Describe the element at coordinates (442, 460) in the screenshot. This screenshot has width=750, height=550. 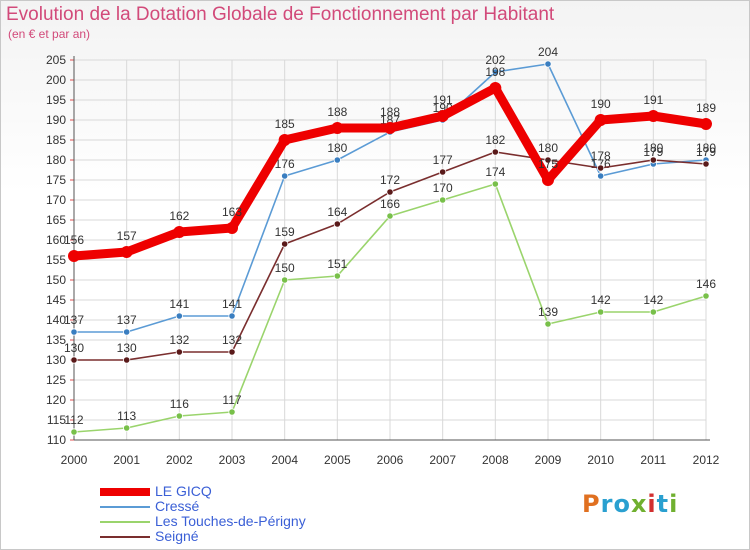
I see `x-tick-label: 2007` at that location.